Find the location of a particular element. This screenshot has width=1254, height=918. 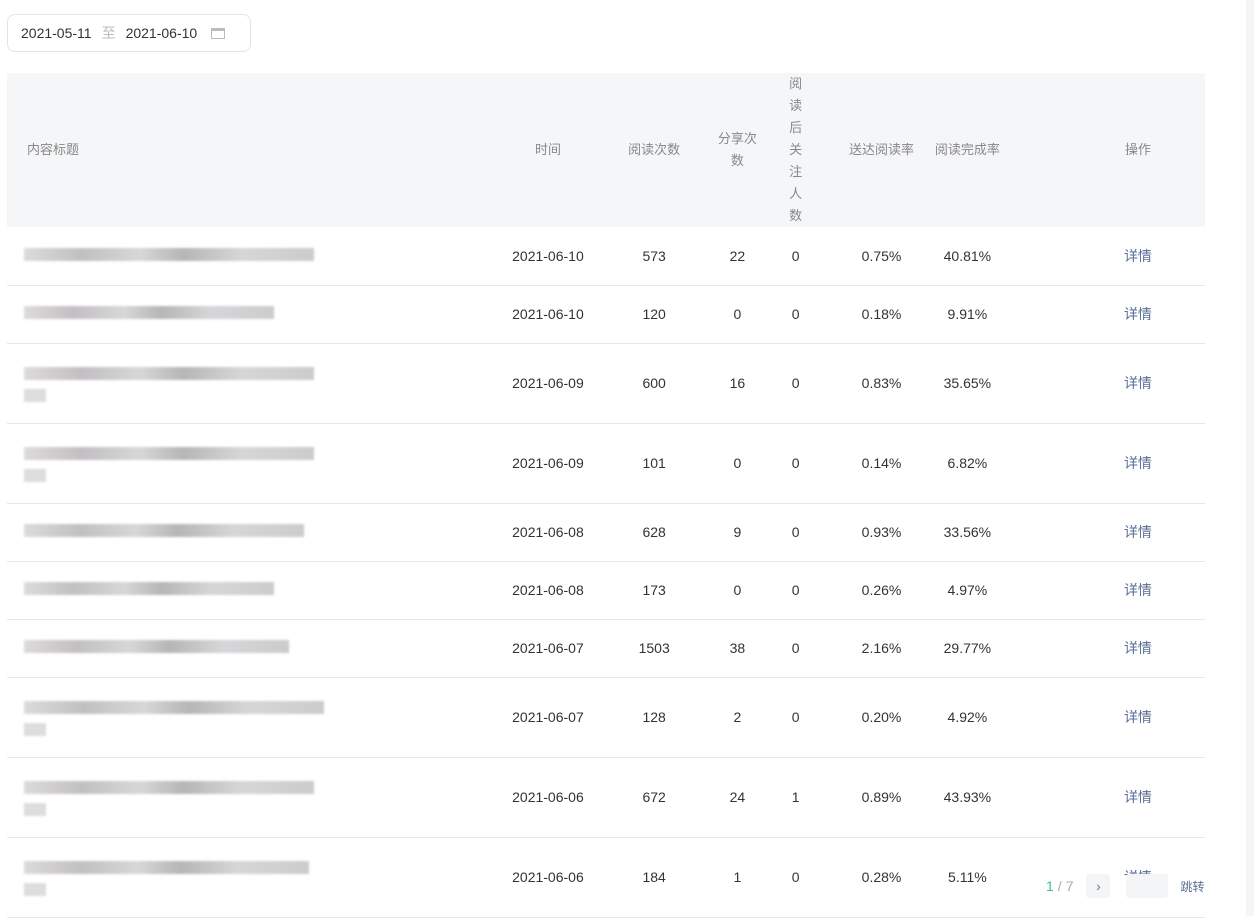

jump-button: 跳转 is located at coordinates (1192, 886).